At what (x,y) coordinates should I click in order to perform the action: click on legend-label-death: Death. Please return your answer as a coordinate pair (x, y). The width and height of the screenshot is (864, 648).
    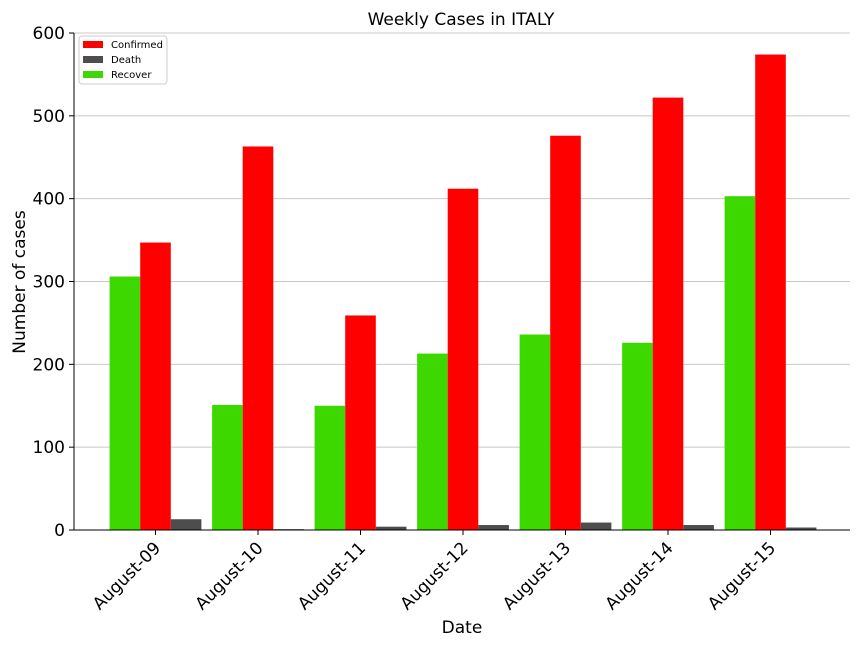
    Looking at the image, I should click on (126, 60).